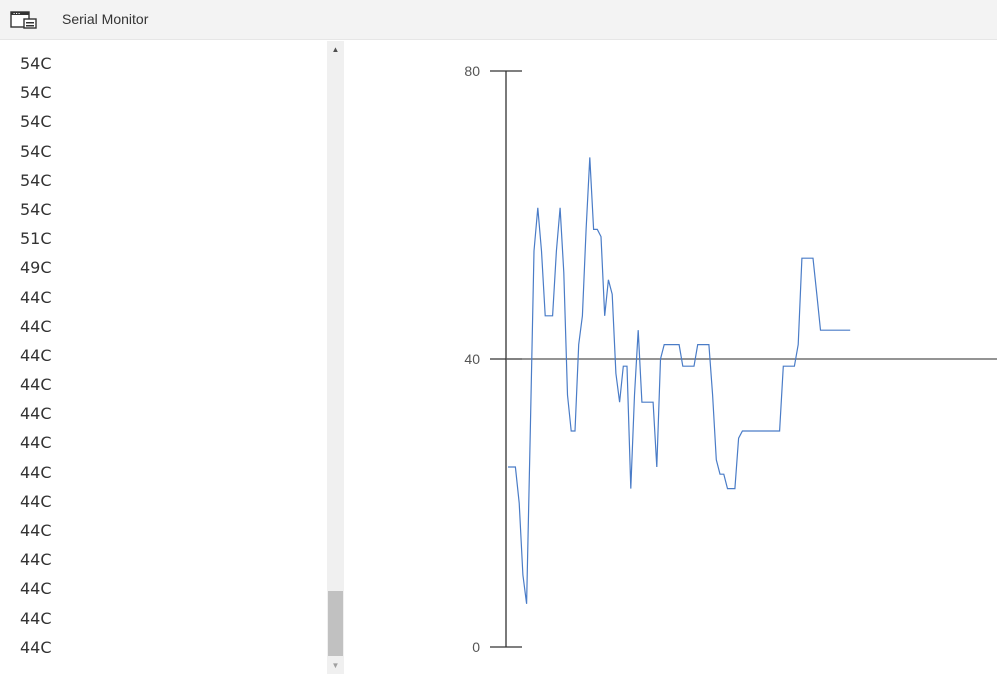 The image size is (997, 674). I want to click on serial-monitor-window-icon, so click(23, 20).